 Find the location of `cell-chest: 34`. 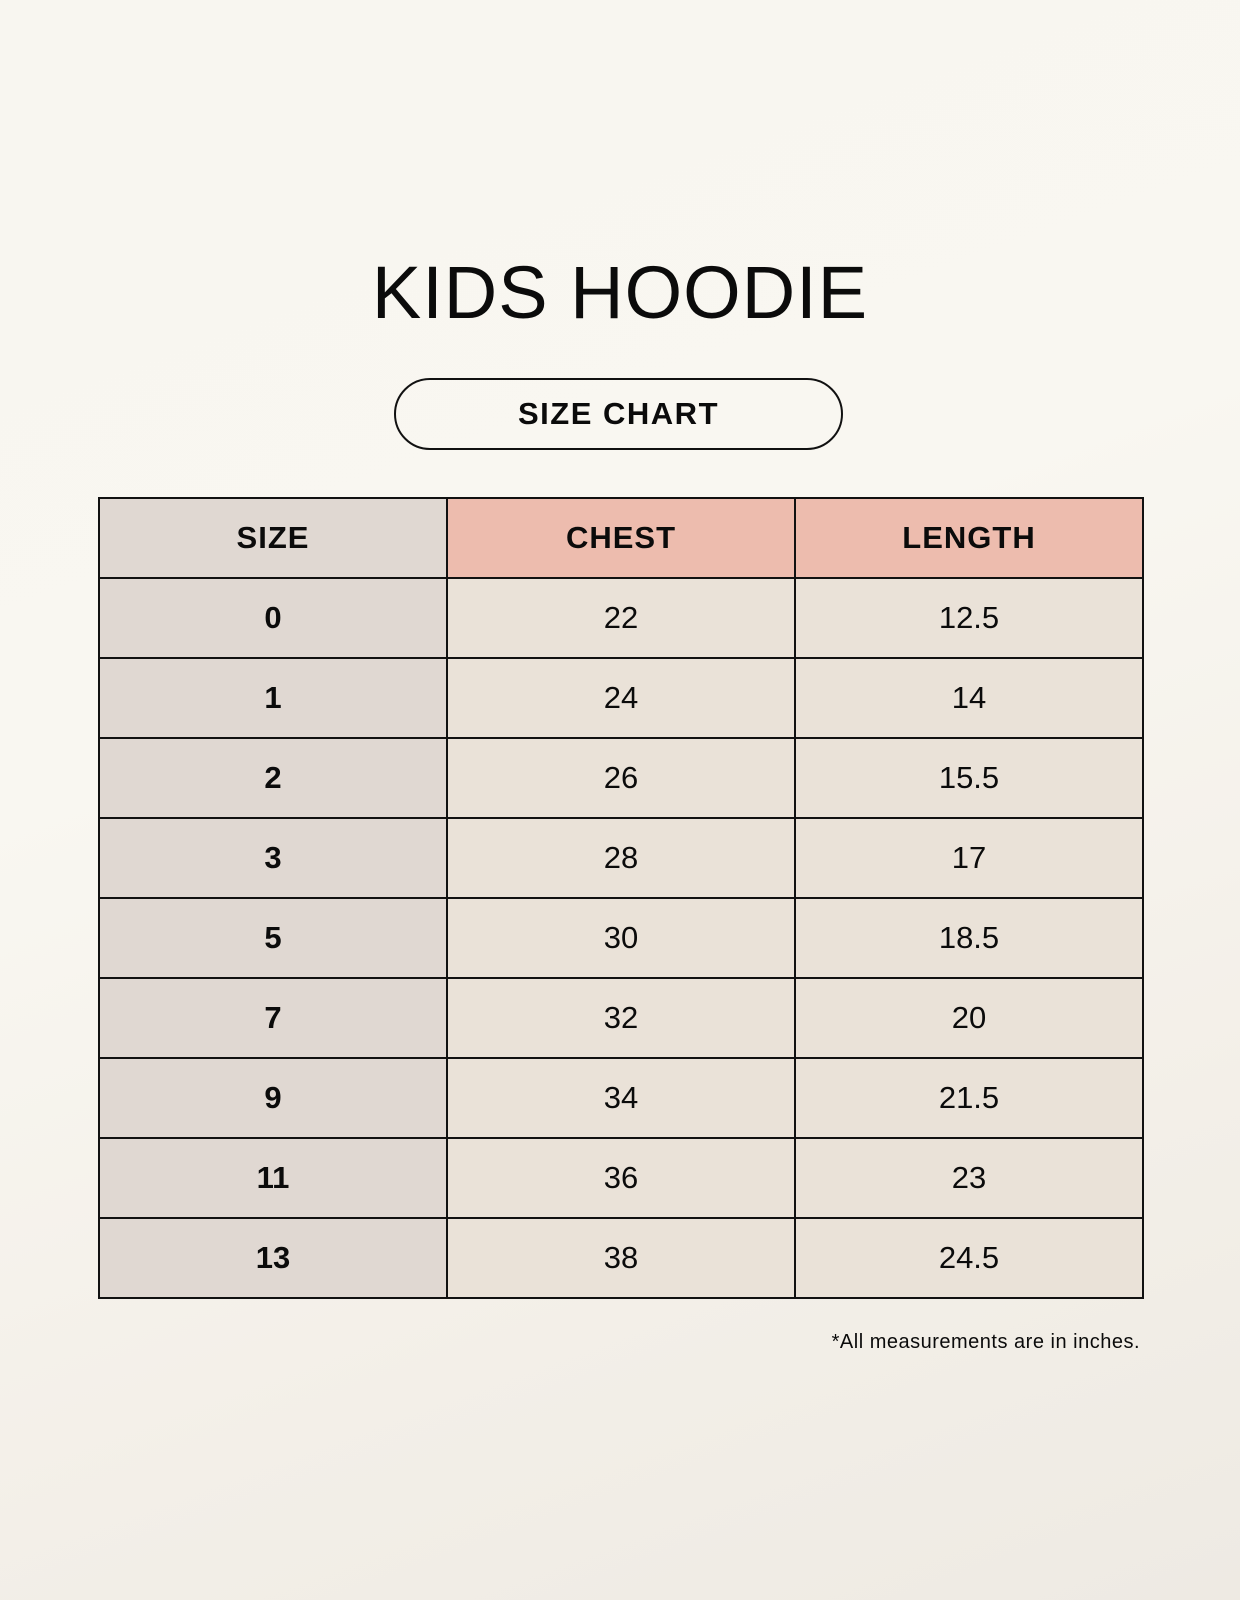

cell-chest: 34 is located at coordinates (621, 1098).